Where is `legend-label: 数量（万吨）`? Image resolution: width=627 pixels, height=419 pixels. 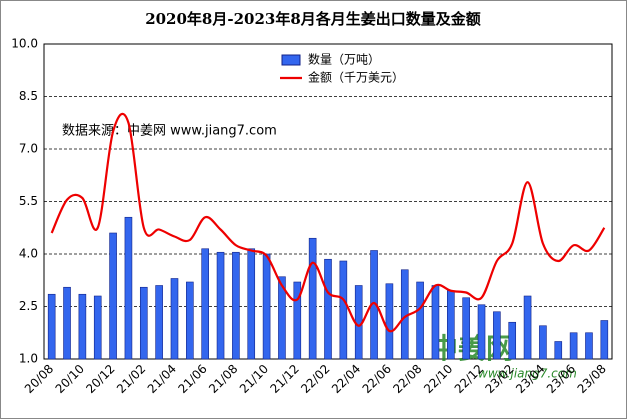 legend-label: 数量（万吨） is located at coordinates (344, 59).